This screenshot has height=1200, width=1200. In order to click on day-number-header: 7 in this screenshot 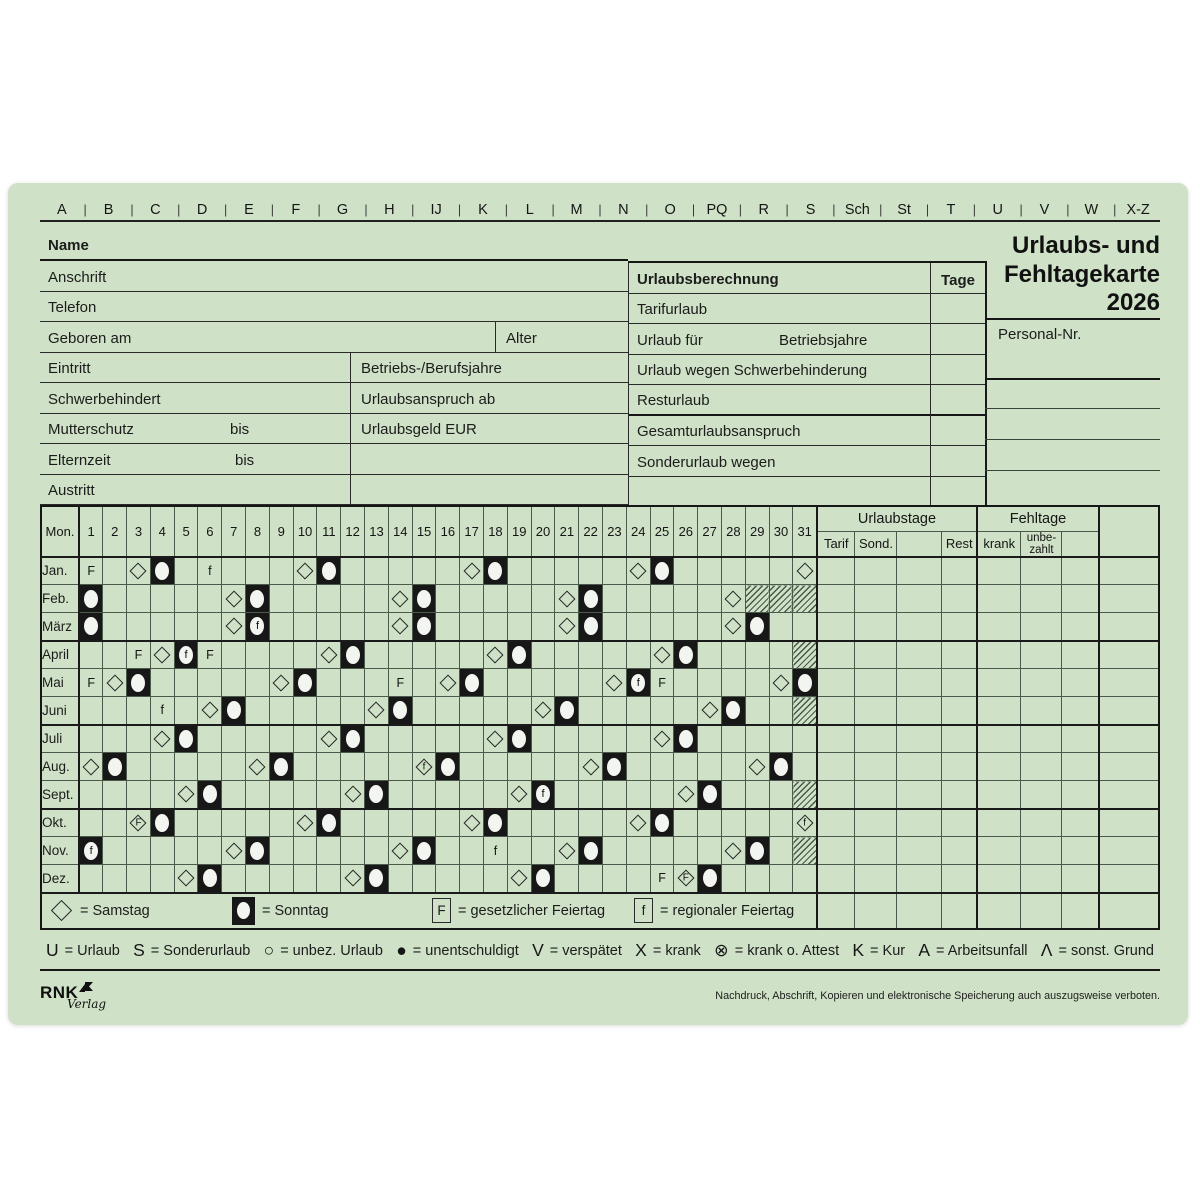, I will do `click(234, 531)`.